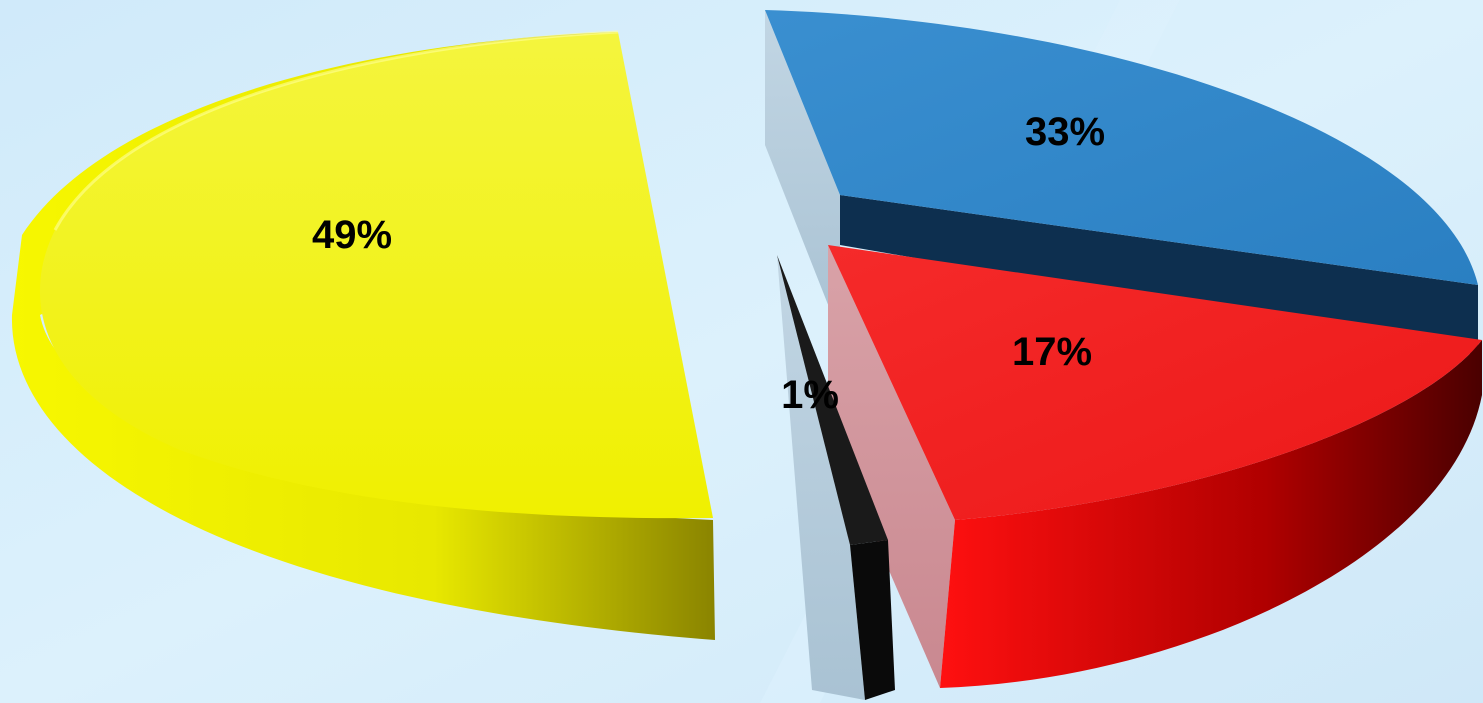 The image size is (1483, 703). I want to click on slice-1-inner-face, so click(821, 477).